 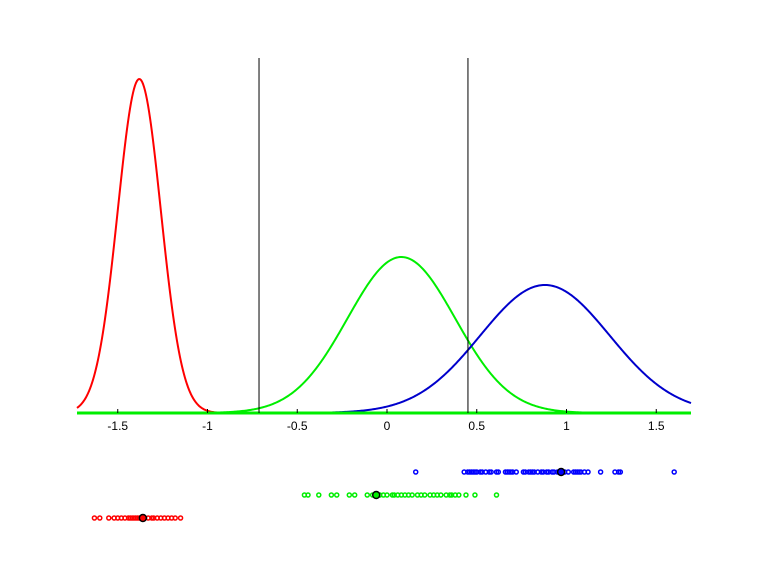 What do you see at coordinates (561, 472) in the screenshot?
I see `class-blue-mean-marker` at bounding box center [561, 472].